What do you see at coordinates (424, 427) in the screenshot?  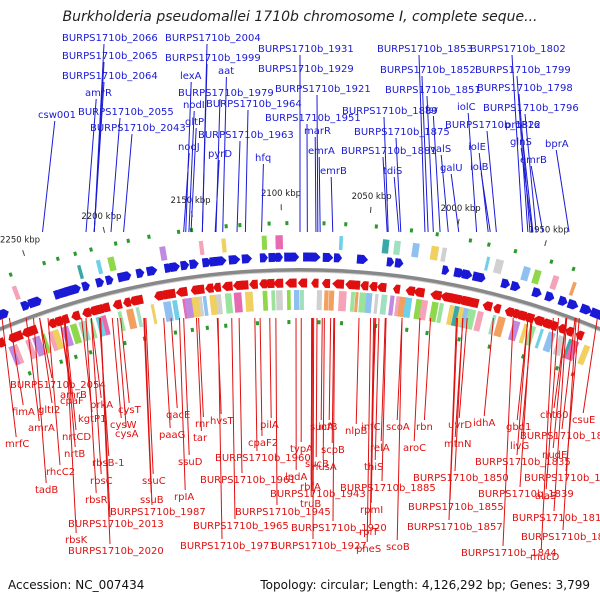 I see `reverse-gene-label: rbn` at bounding box center [424, 427].